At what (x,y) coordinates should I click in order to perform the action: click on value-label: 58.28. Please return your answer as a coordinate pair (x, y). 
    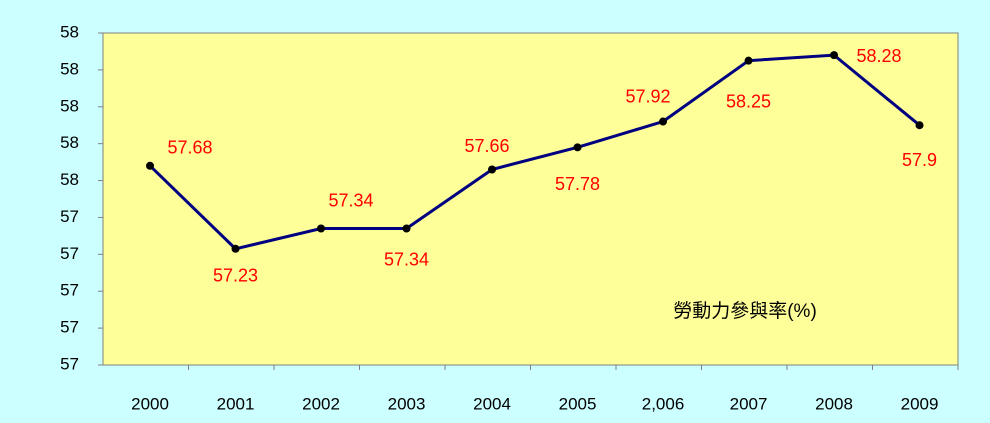
    Looking at the image, I should click on (879, 56).